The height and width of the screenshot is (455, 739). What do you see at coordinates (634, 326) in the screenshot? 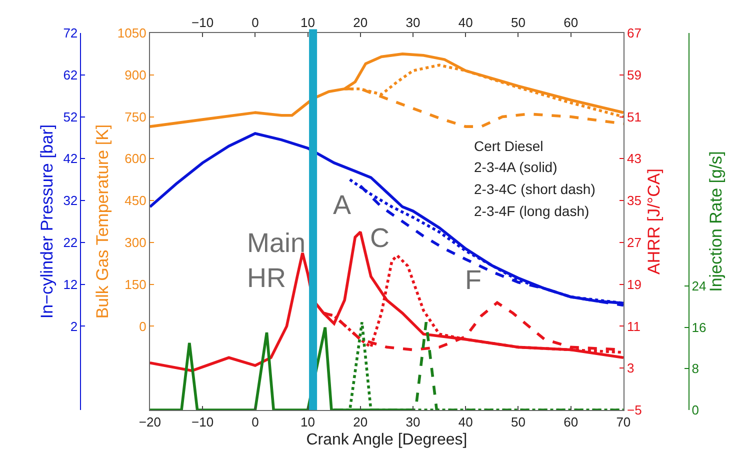
I see `y3-tick-label: 11` at bounding box center [634, 326].